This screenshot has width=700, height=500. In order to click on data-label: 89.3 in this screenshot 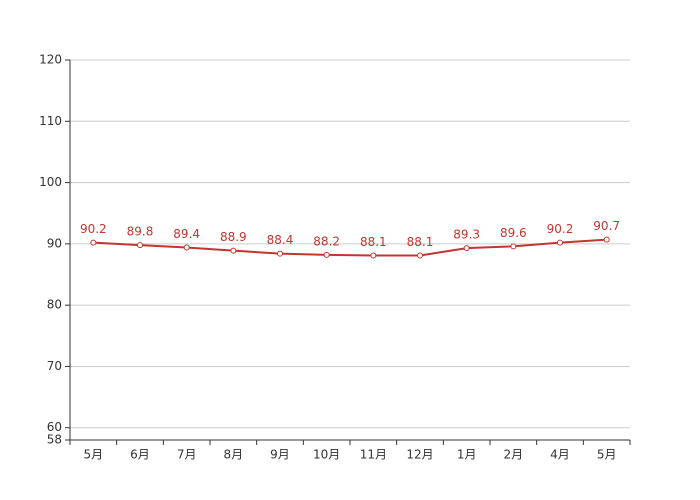, I will do `click(466, 235)`.